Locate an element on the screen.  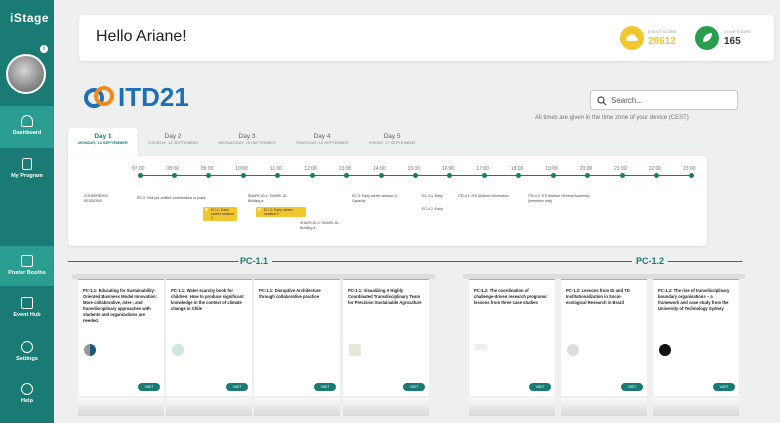
sidebar-item-poster-booths: Poster Booths is located at coordinates (27, 266).